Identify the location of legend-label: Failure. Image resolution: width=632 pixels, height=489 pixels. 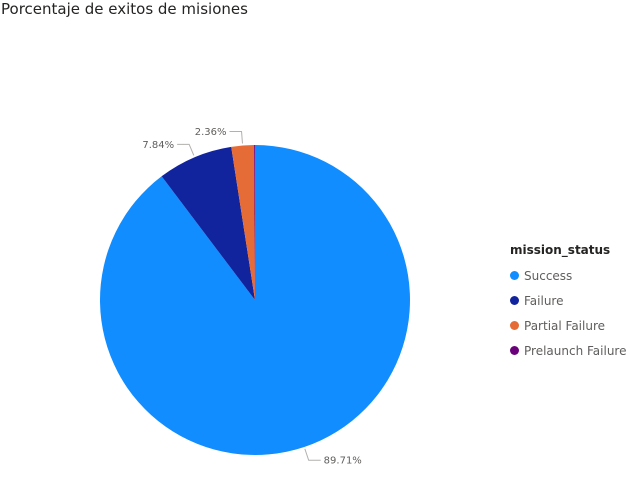
(544, 300).